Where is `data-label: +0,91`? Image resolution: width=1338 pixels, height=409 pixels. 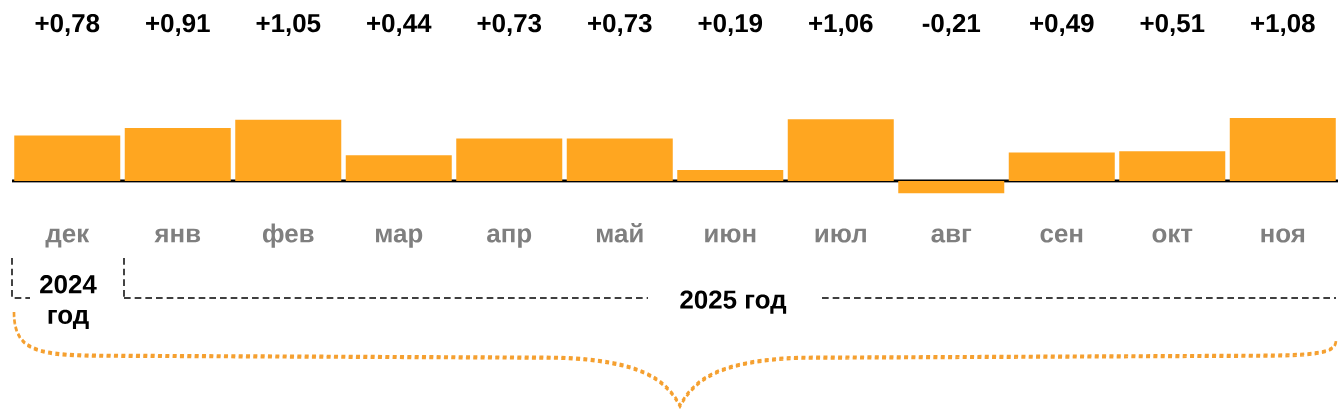
data-label: +0,91 is located at coordinates (178, 25).